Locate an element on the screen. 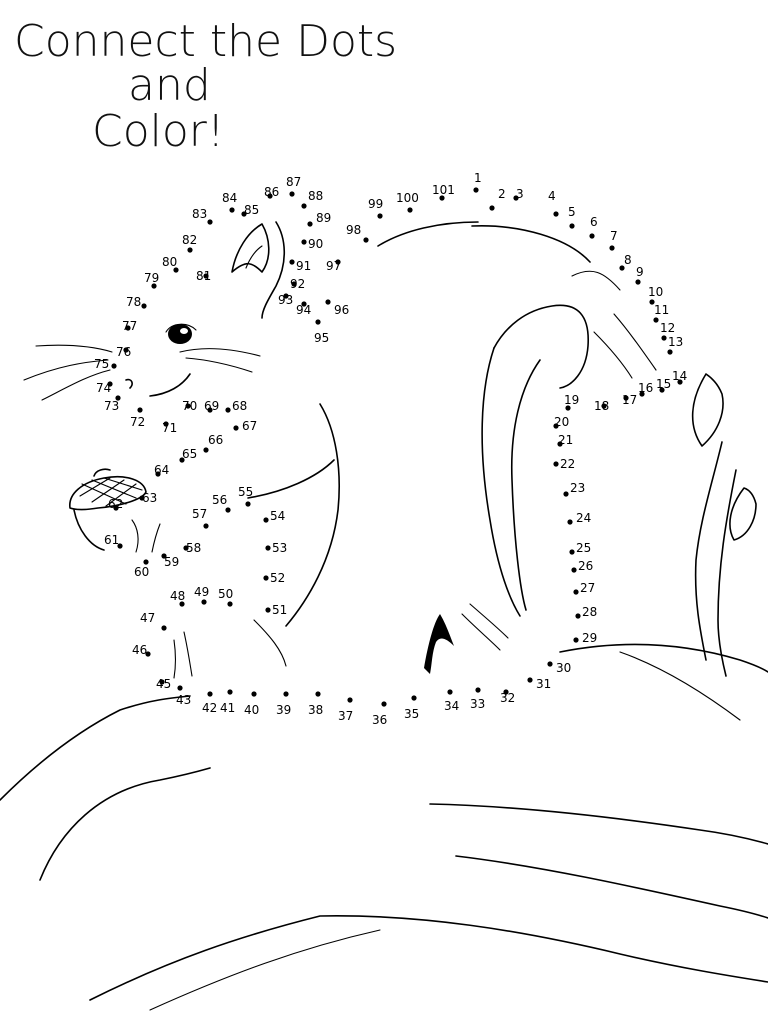  dot-label-100: 100 is located at coordinates (407, 198).